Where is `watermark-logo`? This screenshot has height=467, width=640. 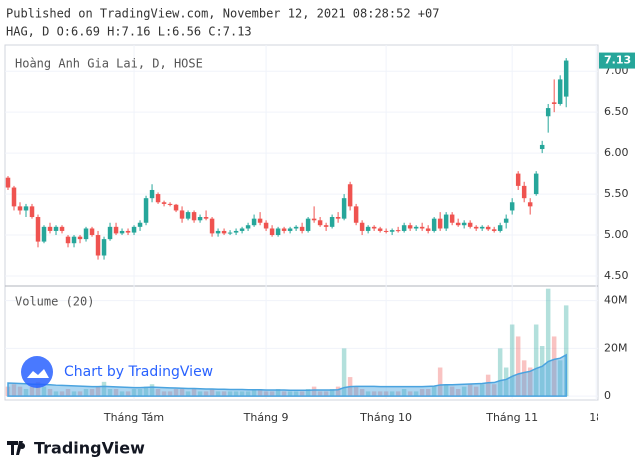 watermark-logo is located at coordinates (37, 372).